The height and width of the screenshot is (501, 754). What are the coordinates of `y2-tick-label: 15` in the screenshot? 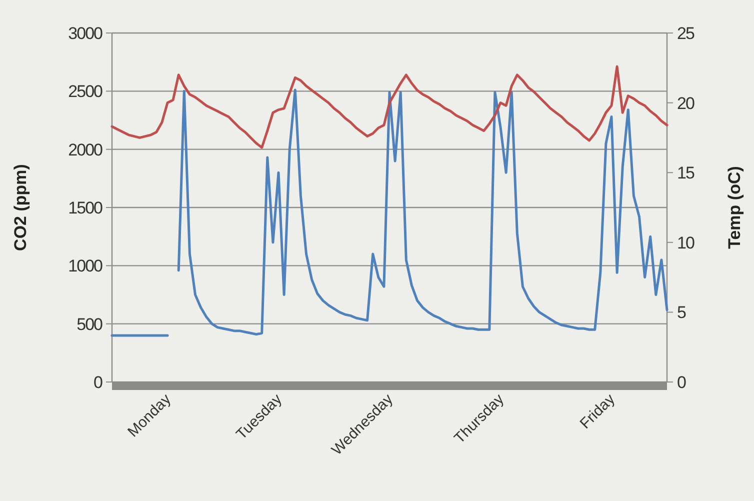 It's located at (685, 173).